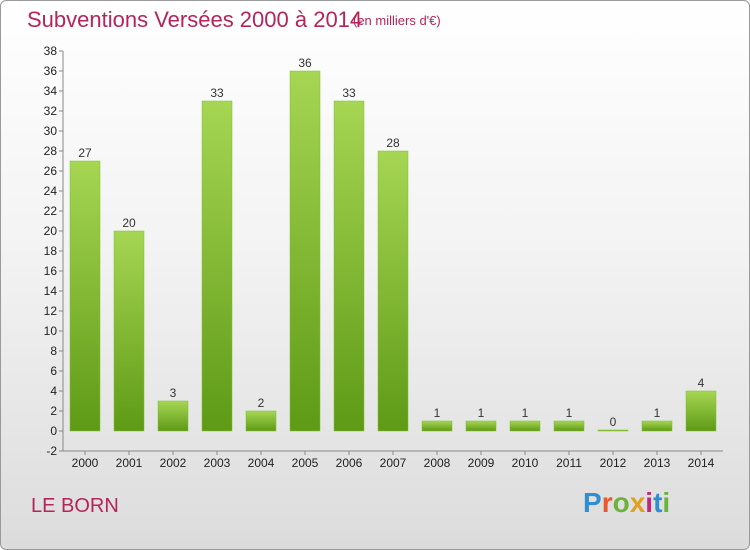 The width and height of the screenshot is (750, 550). I want to click on value-label-2002: 3, so click(173, 393).